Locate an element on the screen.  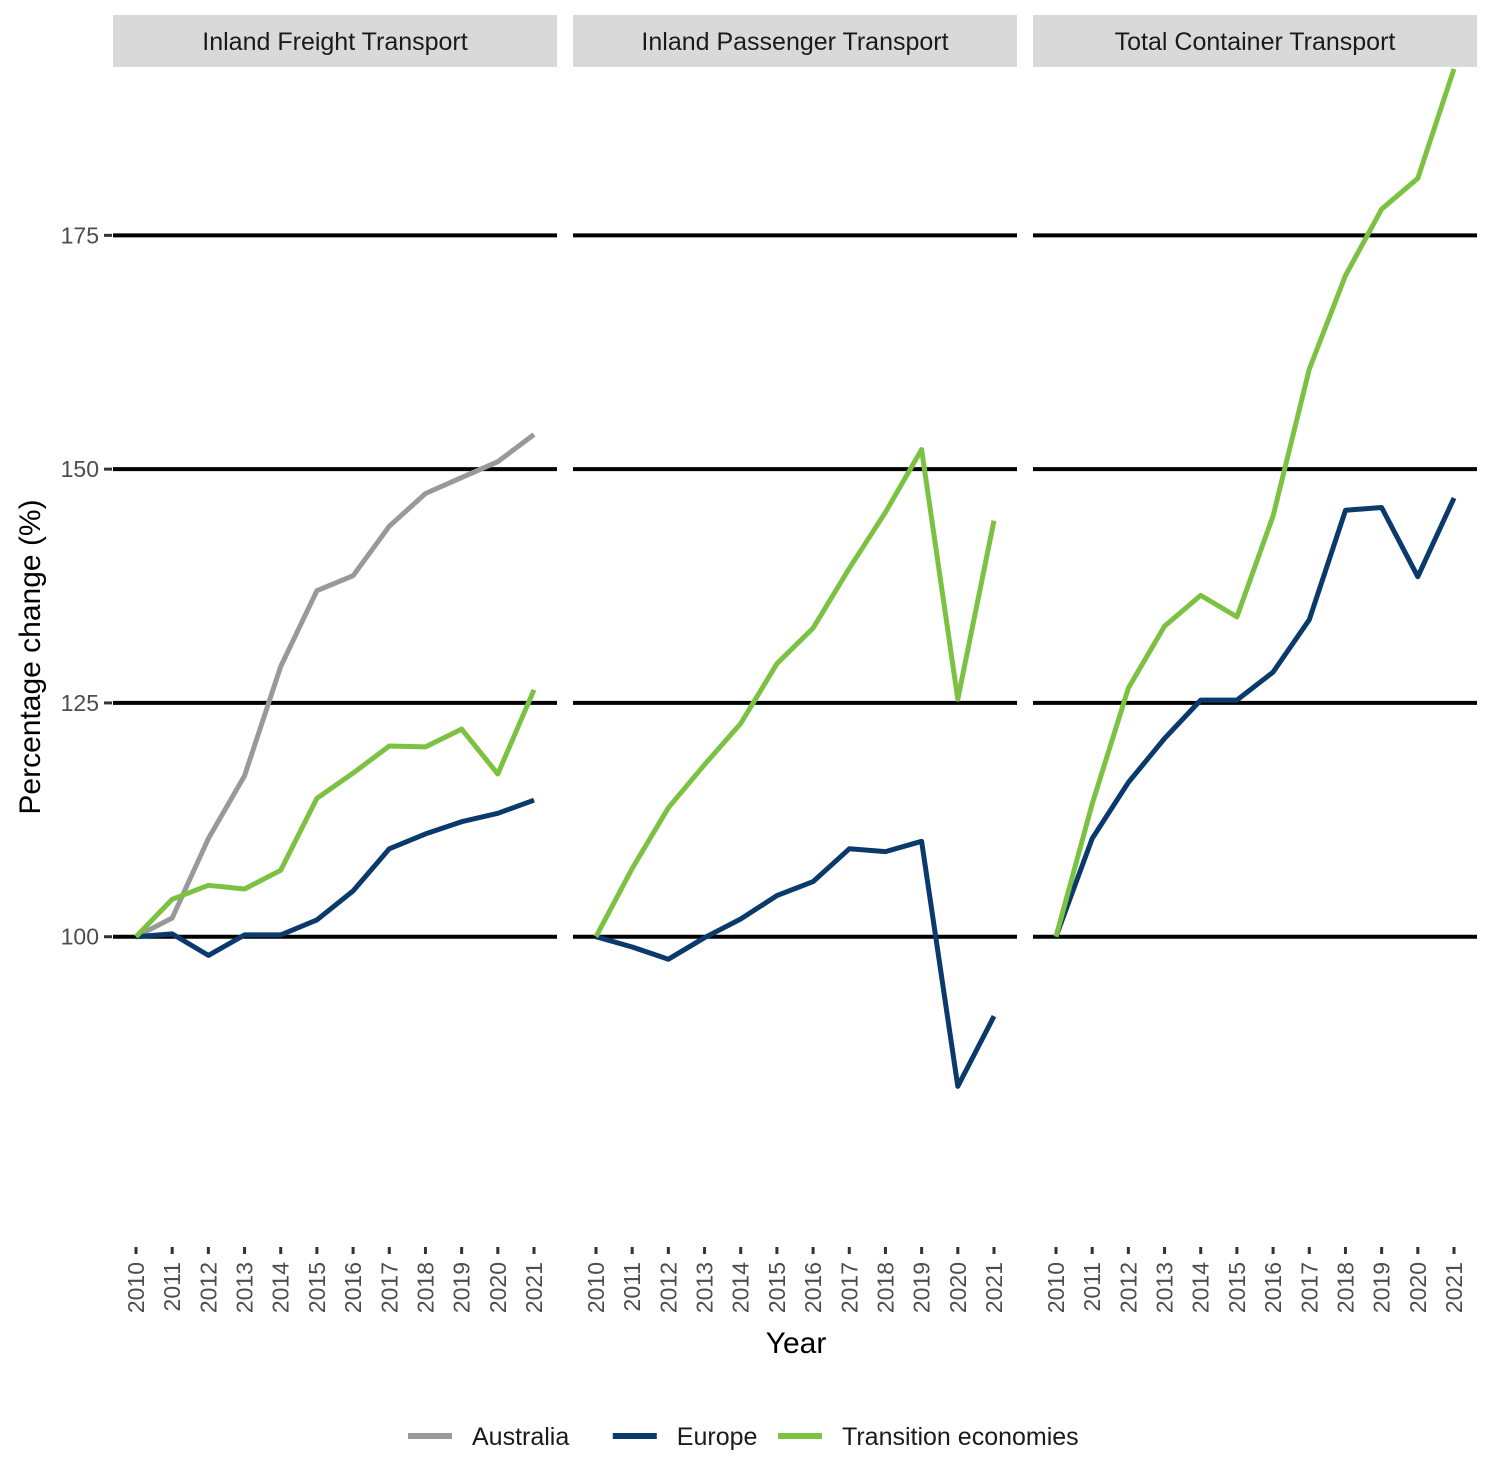
y-tick-label: 175 is located at coordinates (80, 235).